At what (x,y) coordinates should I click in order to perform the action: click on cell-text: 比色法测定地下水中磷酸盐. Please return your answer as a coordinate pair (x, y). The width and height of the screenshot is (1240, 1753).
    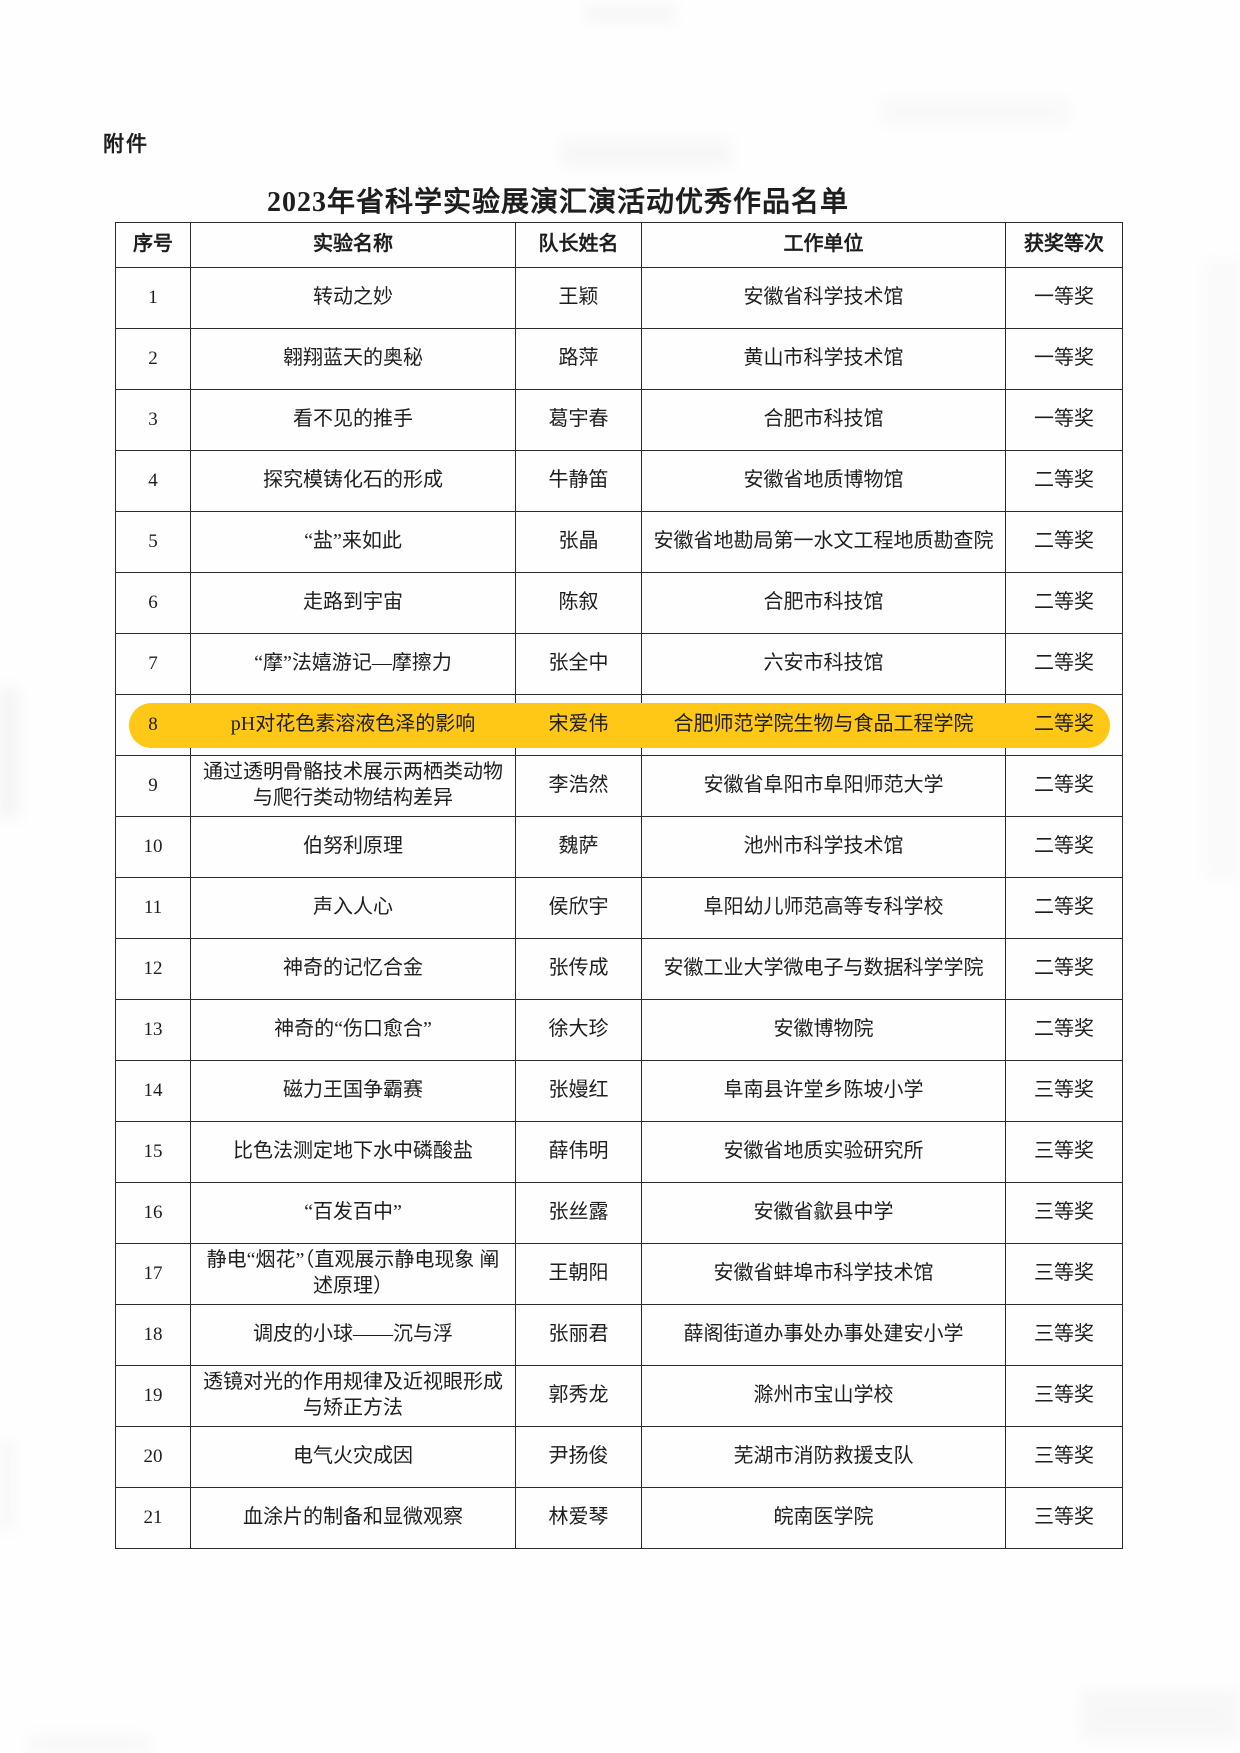
    Looking at the image, I should click on (353, 1151).